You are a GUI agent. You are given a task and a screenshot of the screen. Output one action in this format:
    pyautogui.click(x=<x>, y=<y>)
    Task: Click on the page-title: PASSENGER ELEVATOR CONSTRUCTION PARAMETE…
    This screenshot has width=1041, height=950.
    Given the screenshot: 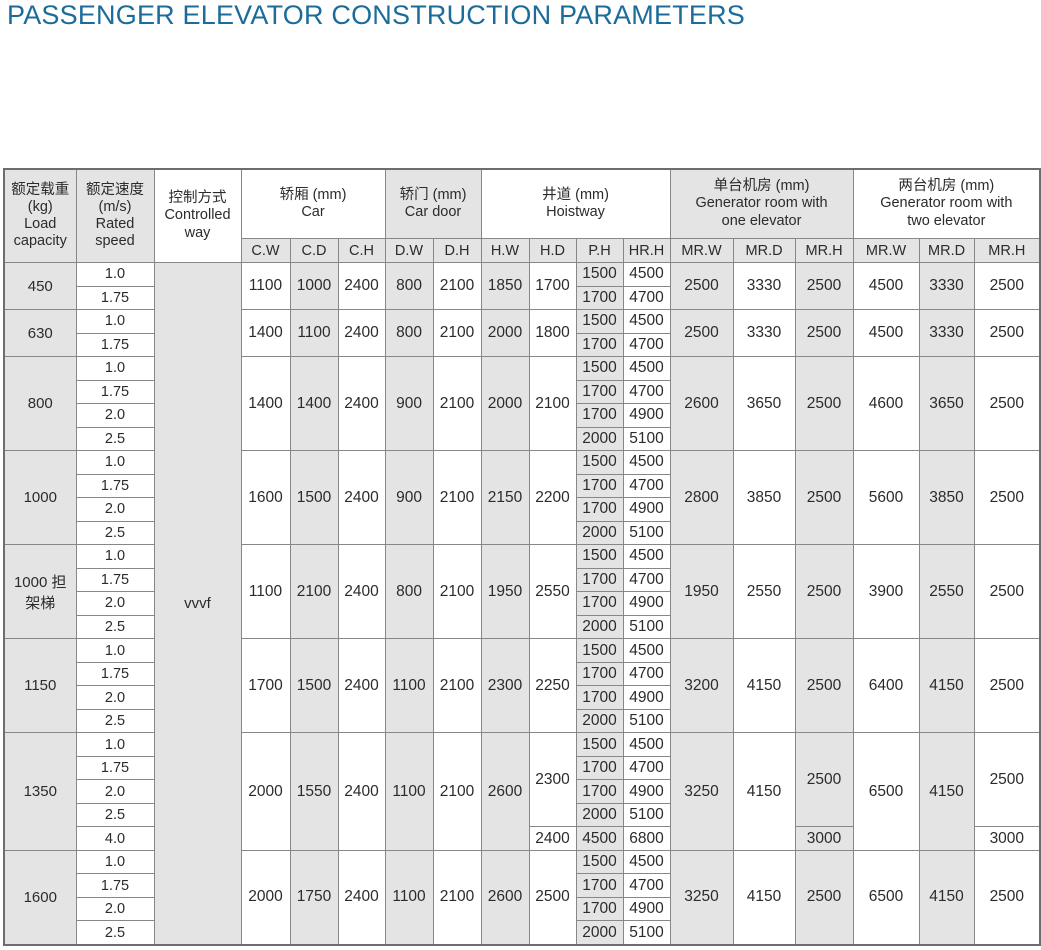 What is the action you would take?
    pyautogui.click(x=376, y=15)
    